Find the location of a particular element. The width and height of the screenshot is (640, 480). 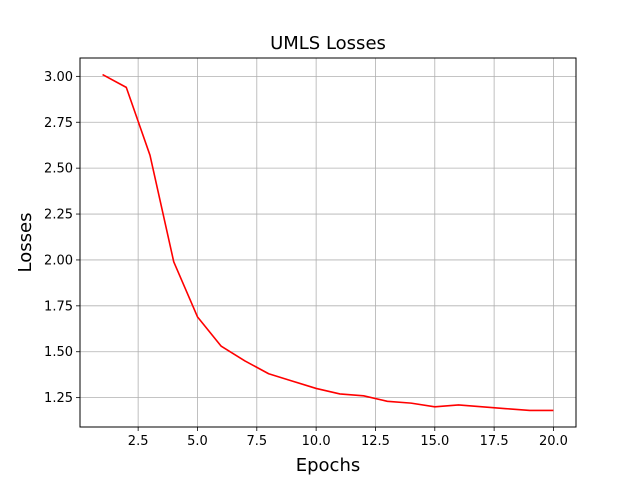

y-tick-label: 2.25 is located at coordinates (58, 215).